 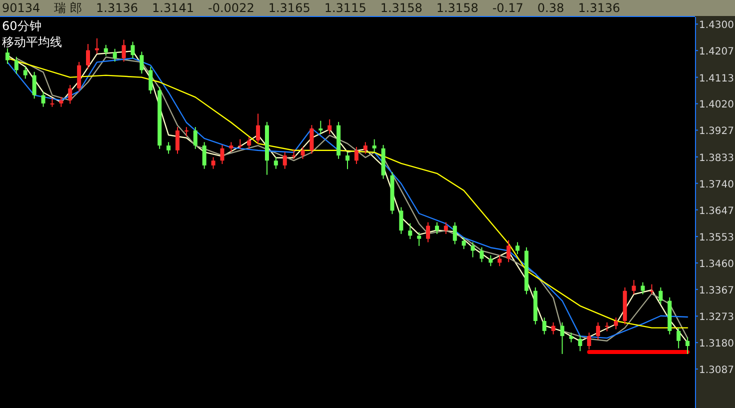 What do you see at coordinates (716, 370) in the screenshot?
I see `y-tick-label: 1.3087` at bounding box center [716, 370].